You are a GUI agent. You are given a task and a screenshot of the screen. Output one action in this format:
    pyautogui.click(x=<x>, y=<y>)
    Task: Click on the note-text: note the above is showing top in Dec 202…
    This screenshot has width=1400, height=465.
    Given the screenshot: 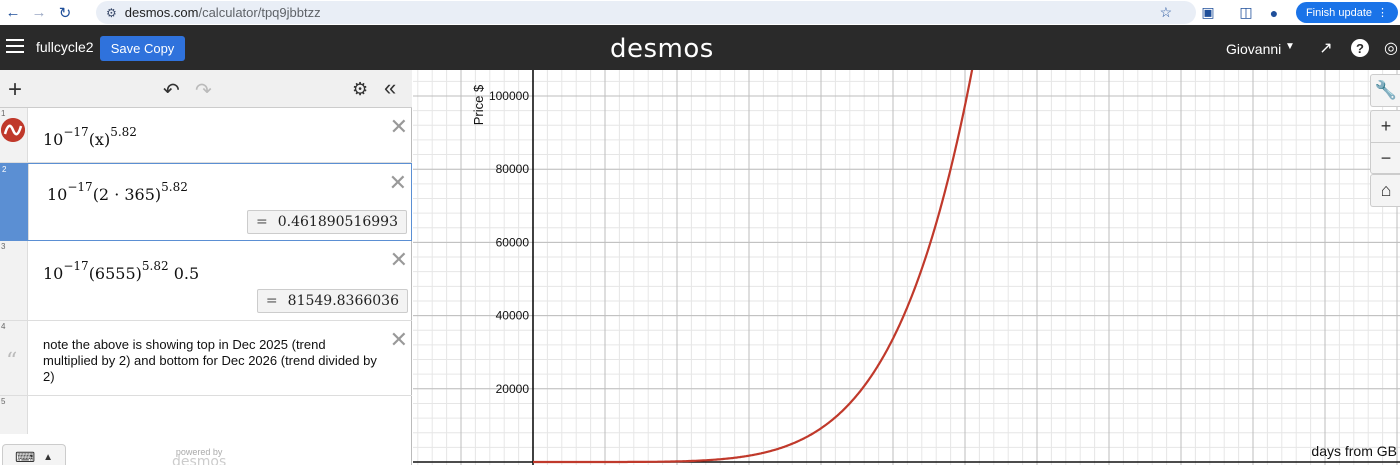 What is the action you would take?
    pyautogui.click(x=210, y=360)
    